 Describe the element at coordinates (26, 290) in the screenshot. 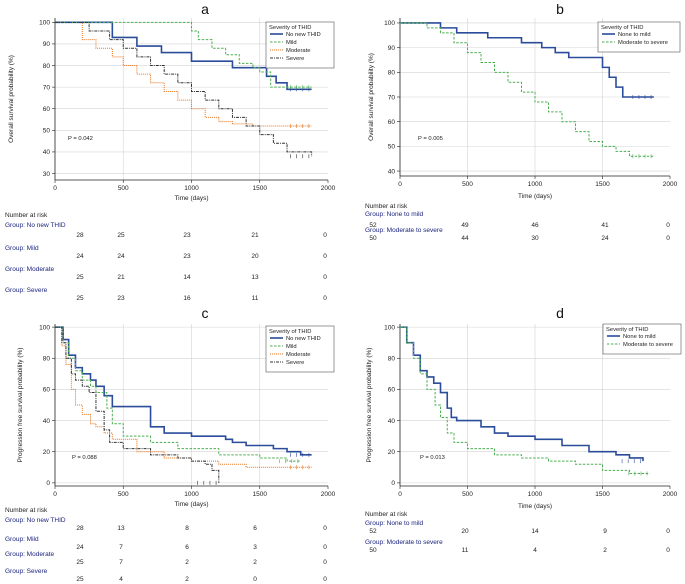

I see `risk-group-label: Group: Severe` at that location.